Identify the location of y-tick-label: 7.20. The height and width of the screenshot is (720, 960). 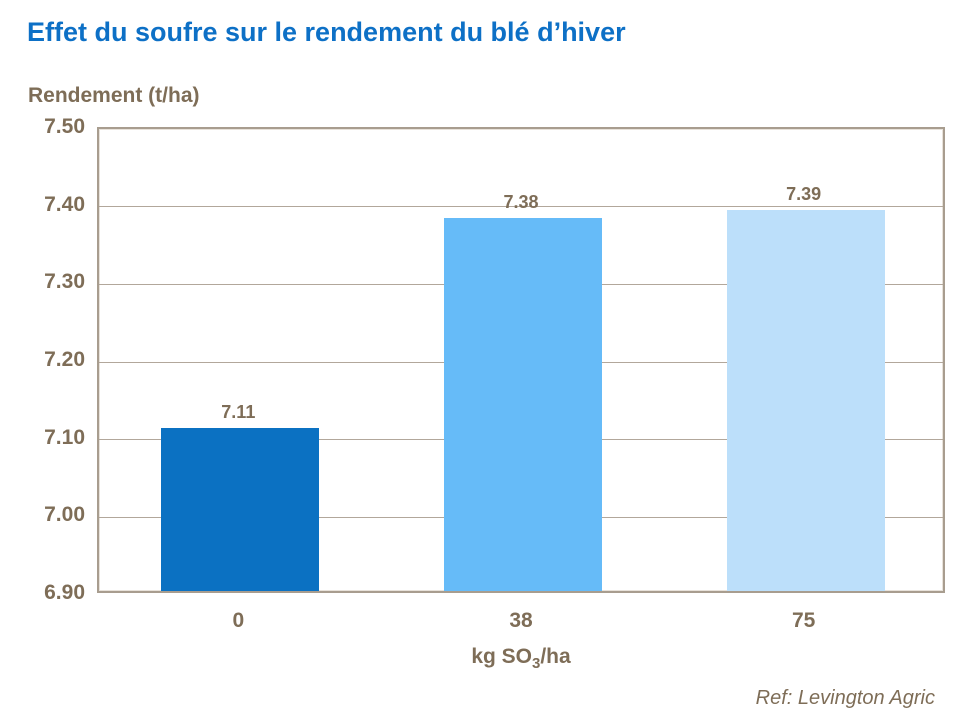
(64, 359).